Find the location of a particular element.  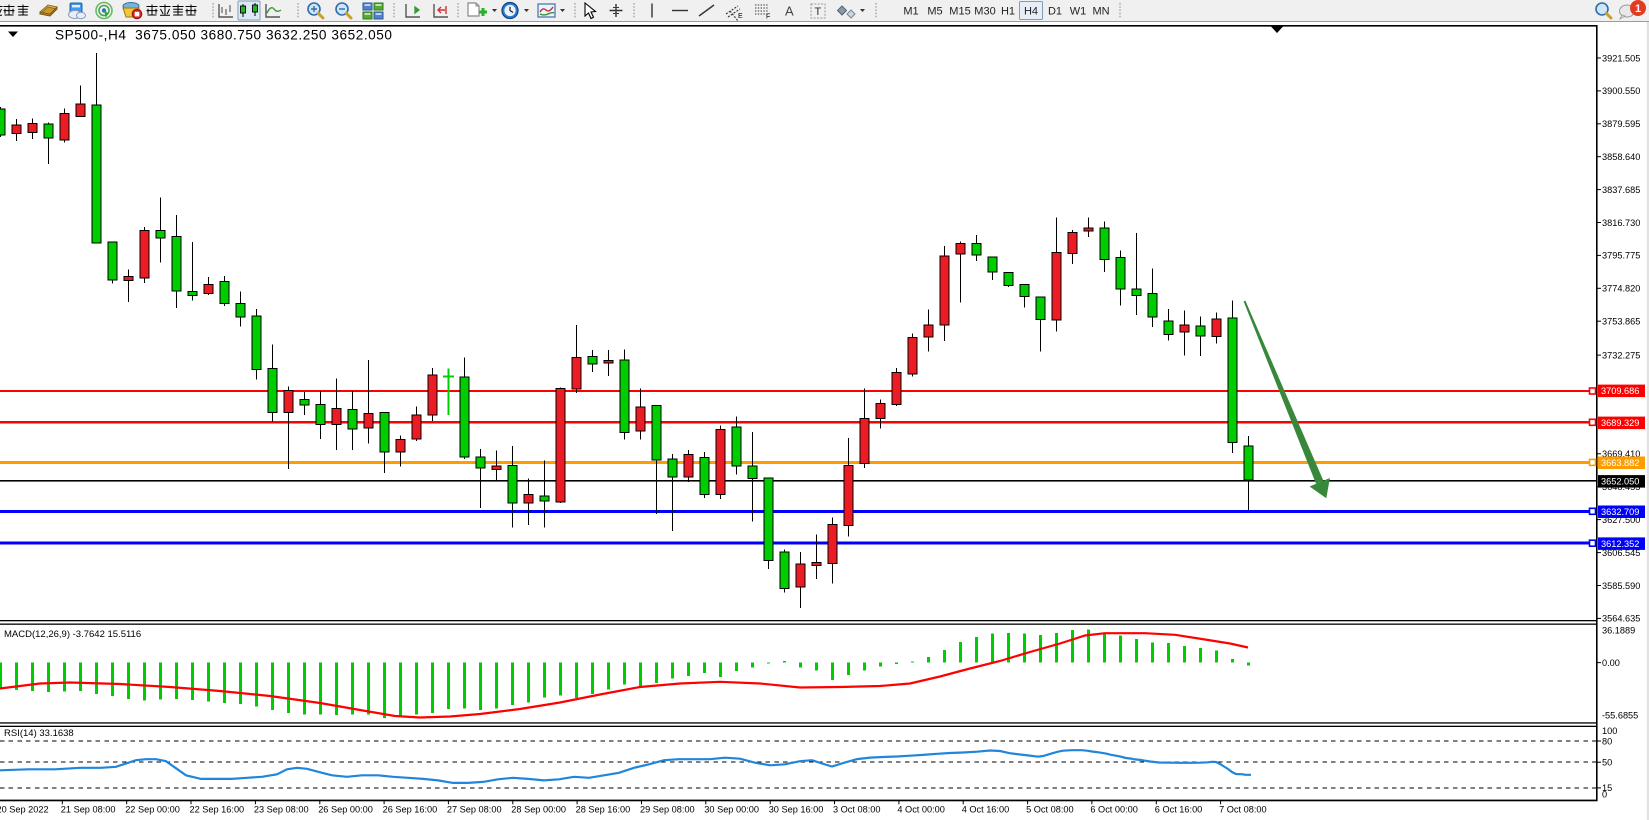

svg-text: 28 Sep 00:00 is located at coordinates (538, 810).